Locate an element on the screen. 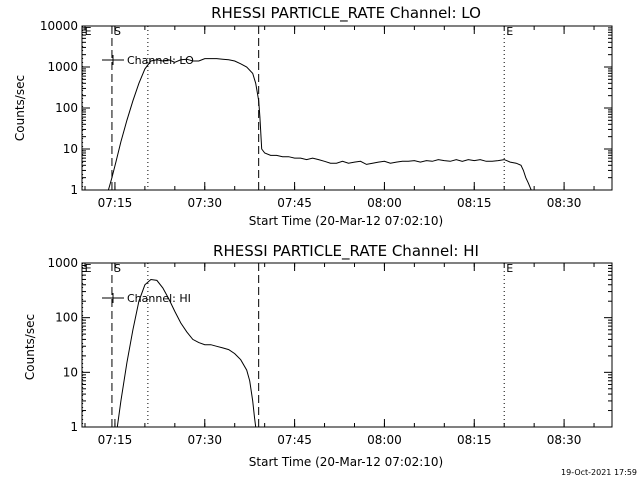 Image resolution: width=640 pixels, height=480 pixels. lo-x-axis-label: Start Time (20-Mar-12 07:02:10) is located at coordinates (346, 221).